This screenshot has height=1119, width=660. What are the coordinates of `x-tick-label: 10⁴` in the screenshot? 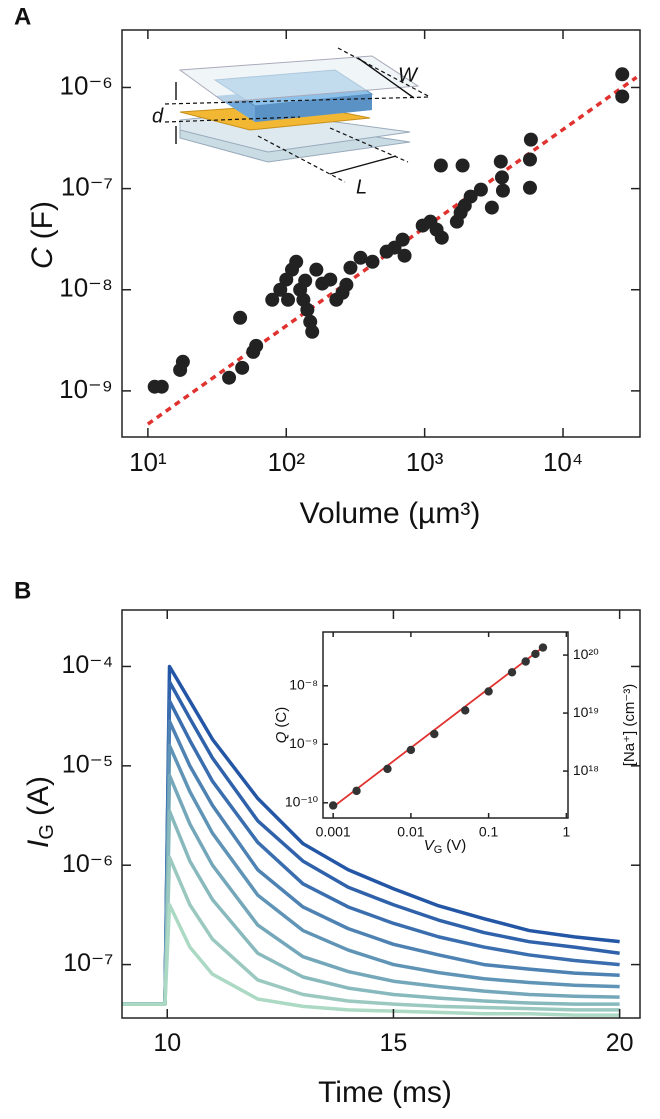 It's located at (563, 462).